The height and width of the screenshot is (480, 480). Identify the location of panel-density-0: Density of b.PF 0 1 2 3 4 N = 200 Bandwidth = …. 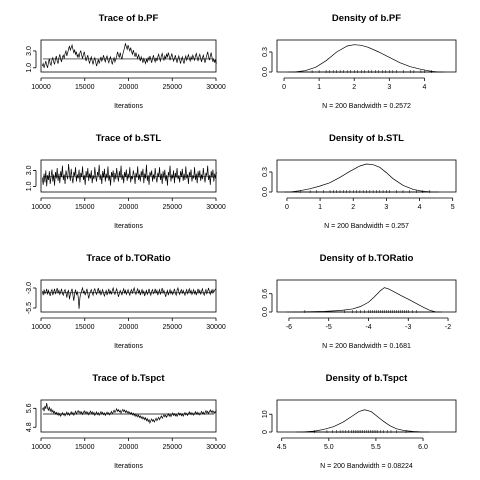
(359, 61).